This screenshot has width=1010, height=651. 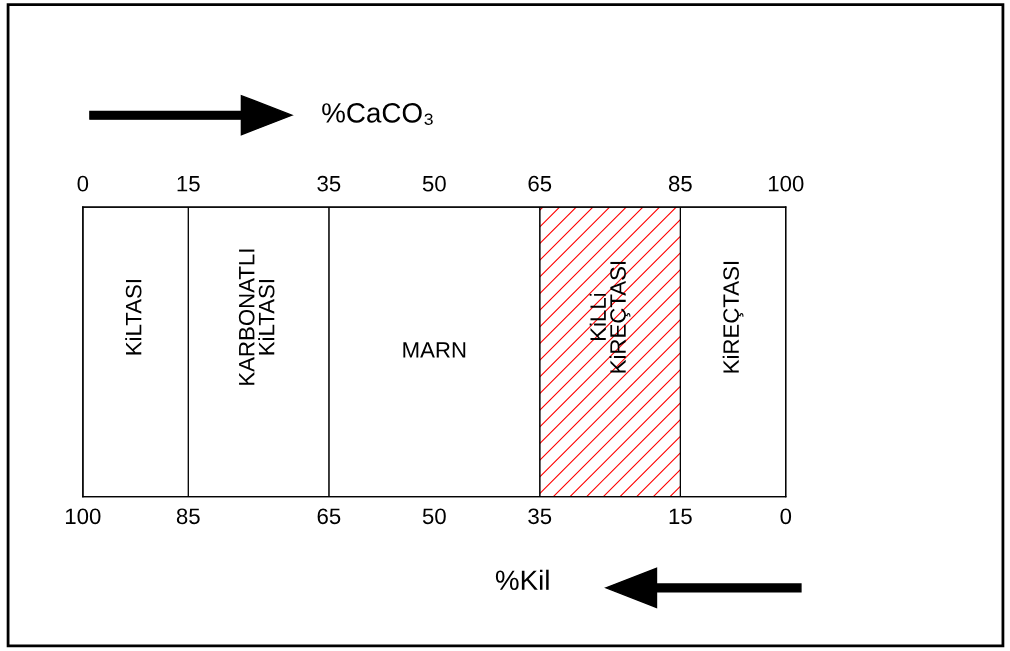 What do you see at coordinates (188, 516) in the screenshot?
I see `x-tick-label: 85` at bounding box center [188, 516].